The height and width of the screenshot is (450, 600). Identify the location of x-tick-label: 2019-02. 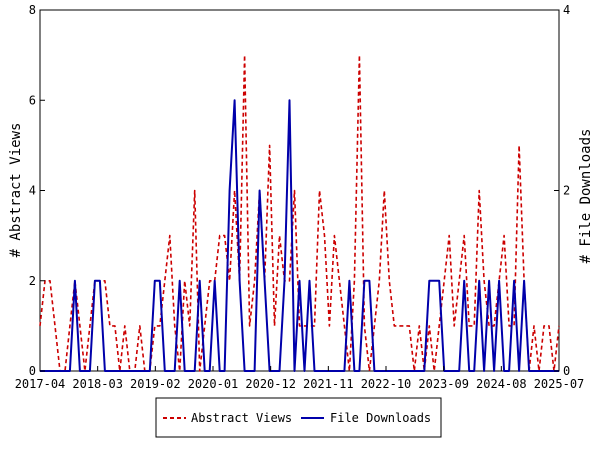
(155, 384).